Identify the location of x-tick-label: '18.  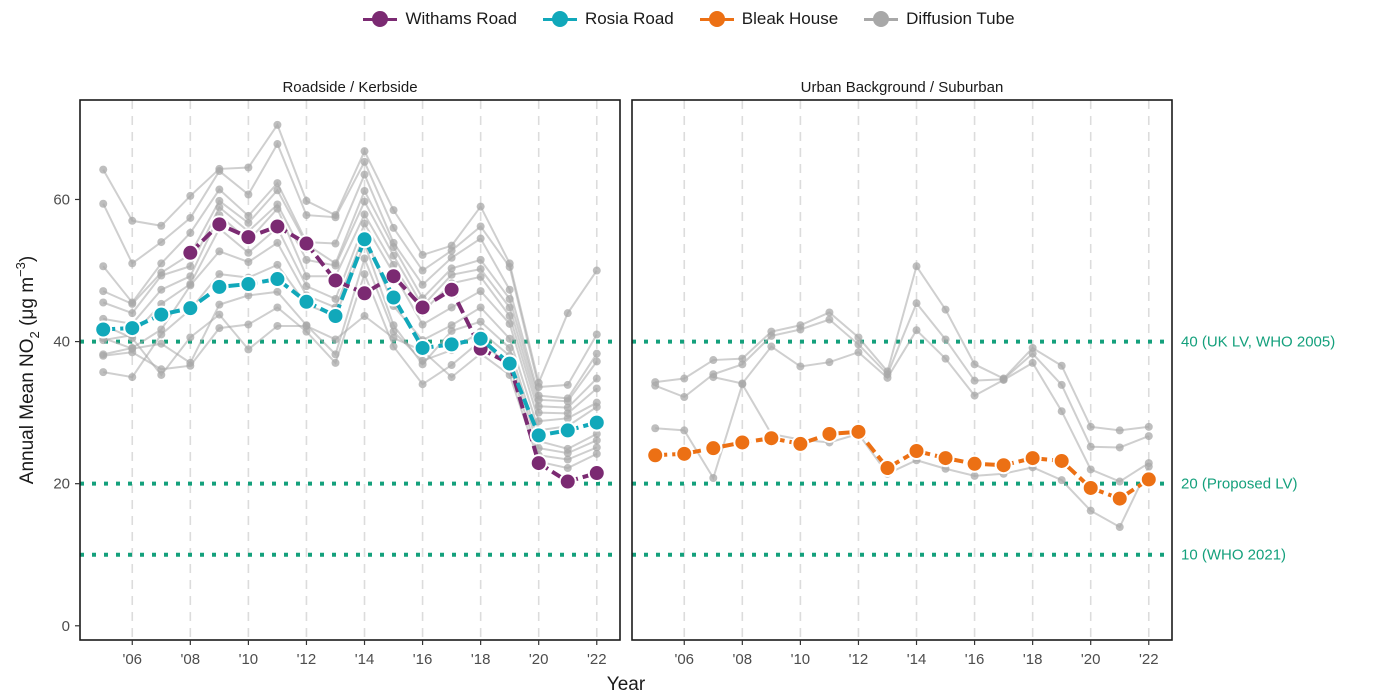
(1033, 659).